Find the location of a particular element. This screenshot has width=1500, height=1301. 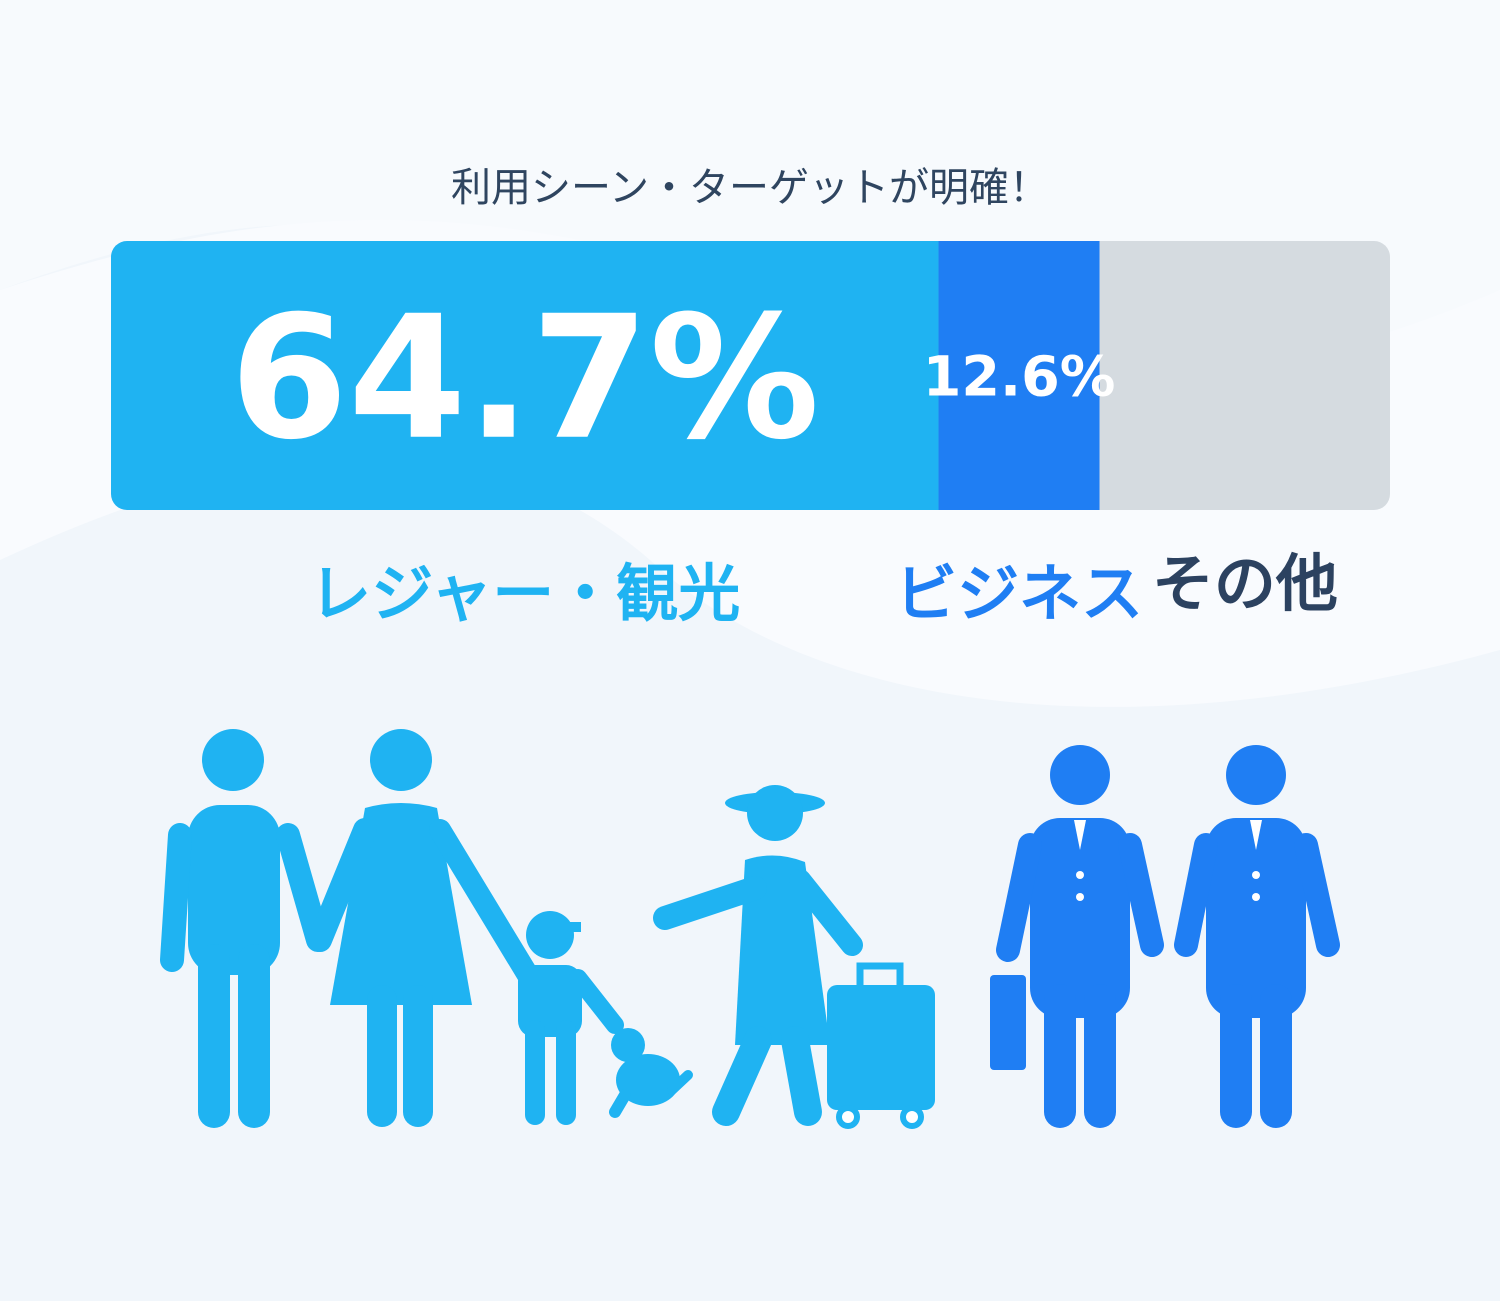

value-label: 64.7% is located at coordinates (525, 379).